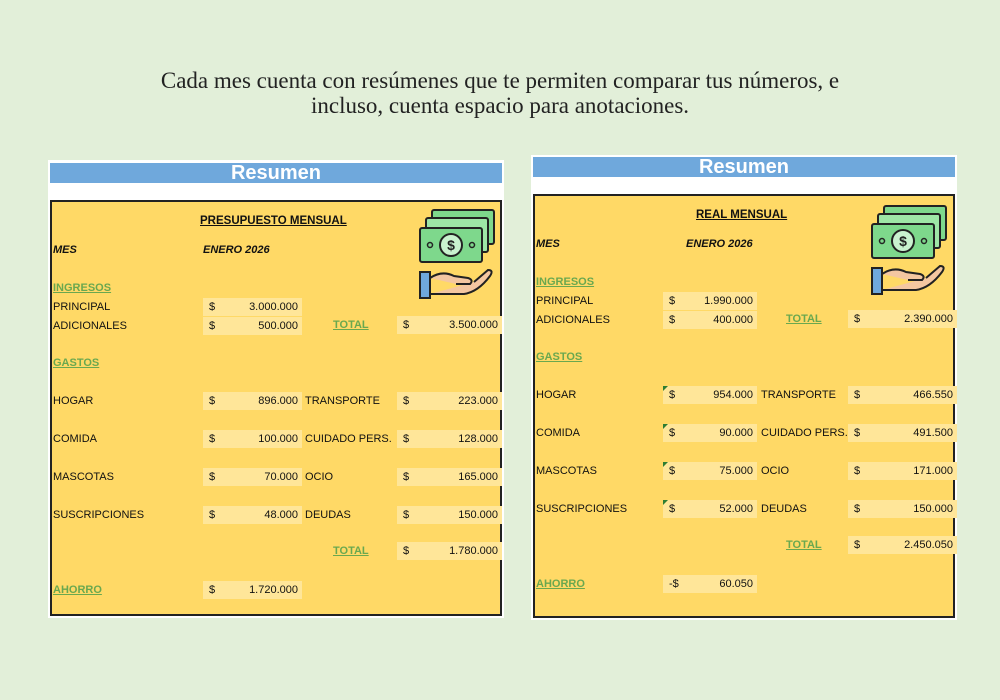 The width and height of the screenshot is (1000, 700). What do you see at coordinates (278, 326) in the screenshot?
I see `amount: 500.000` at bounding box center [278, 326].